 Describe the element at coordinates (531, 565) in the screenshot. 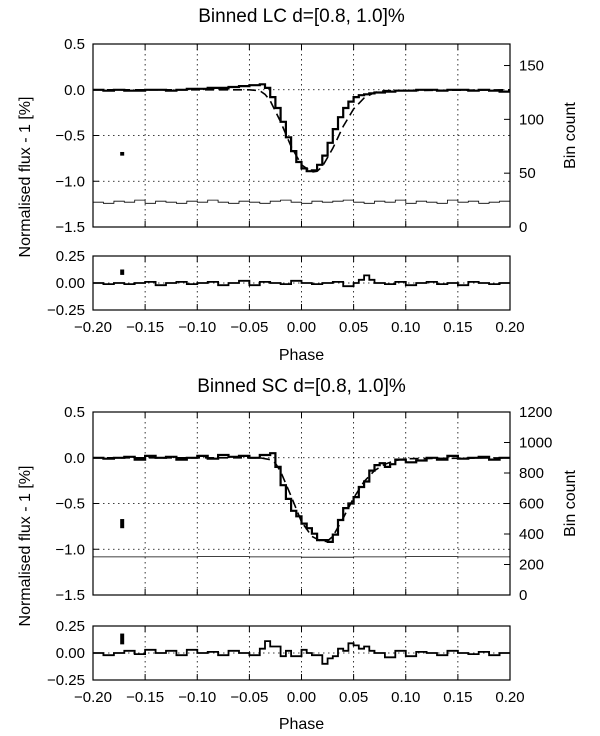

I see `y2-tick-label: 200` at that location.